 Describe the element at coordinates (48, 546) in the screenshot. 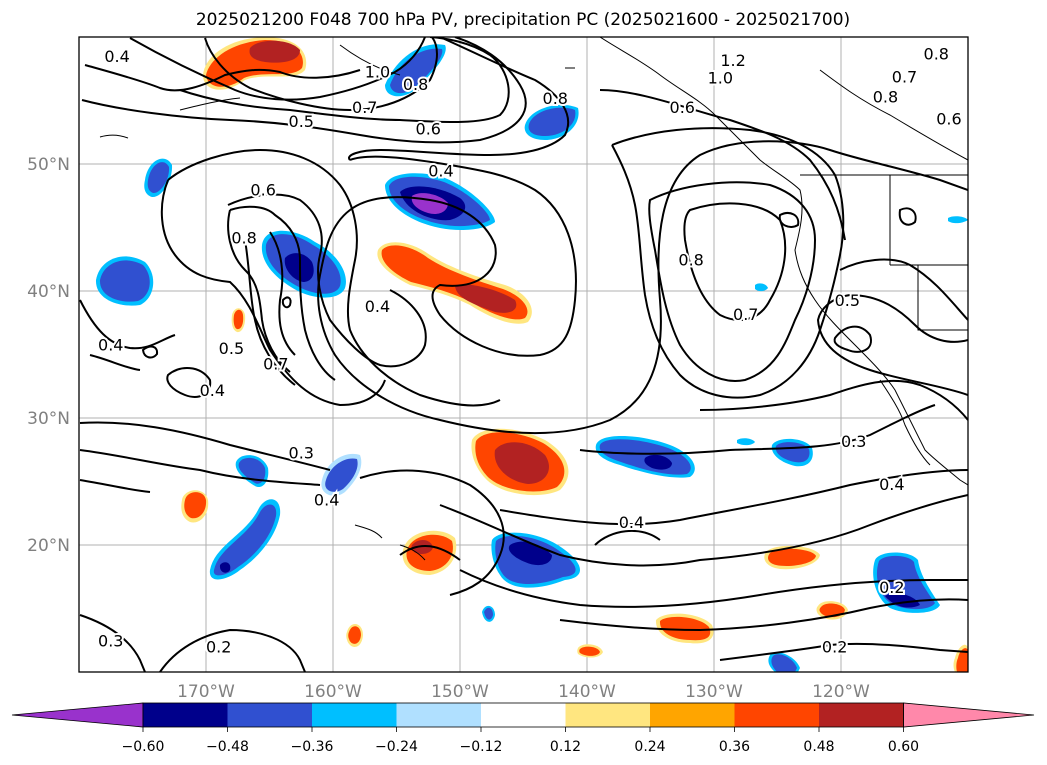

I see `y-tick-label: 20°N` at that location.